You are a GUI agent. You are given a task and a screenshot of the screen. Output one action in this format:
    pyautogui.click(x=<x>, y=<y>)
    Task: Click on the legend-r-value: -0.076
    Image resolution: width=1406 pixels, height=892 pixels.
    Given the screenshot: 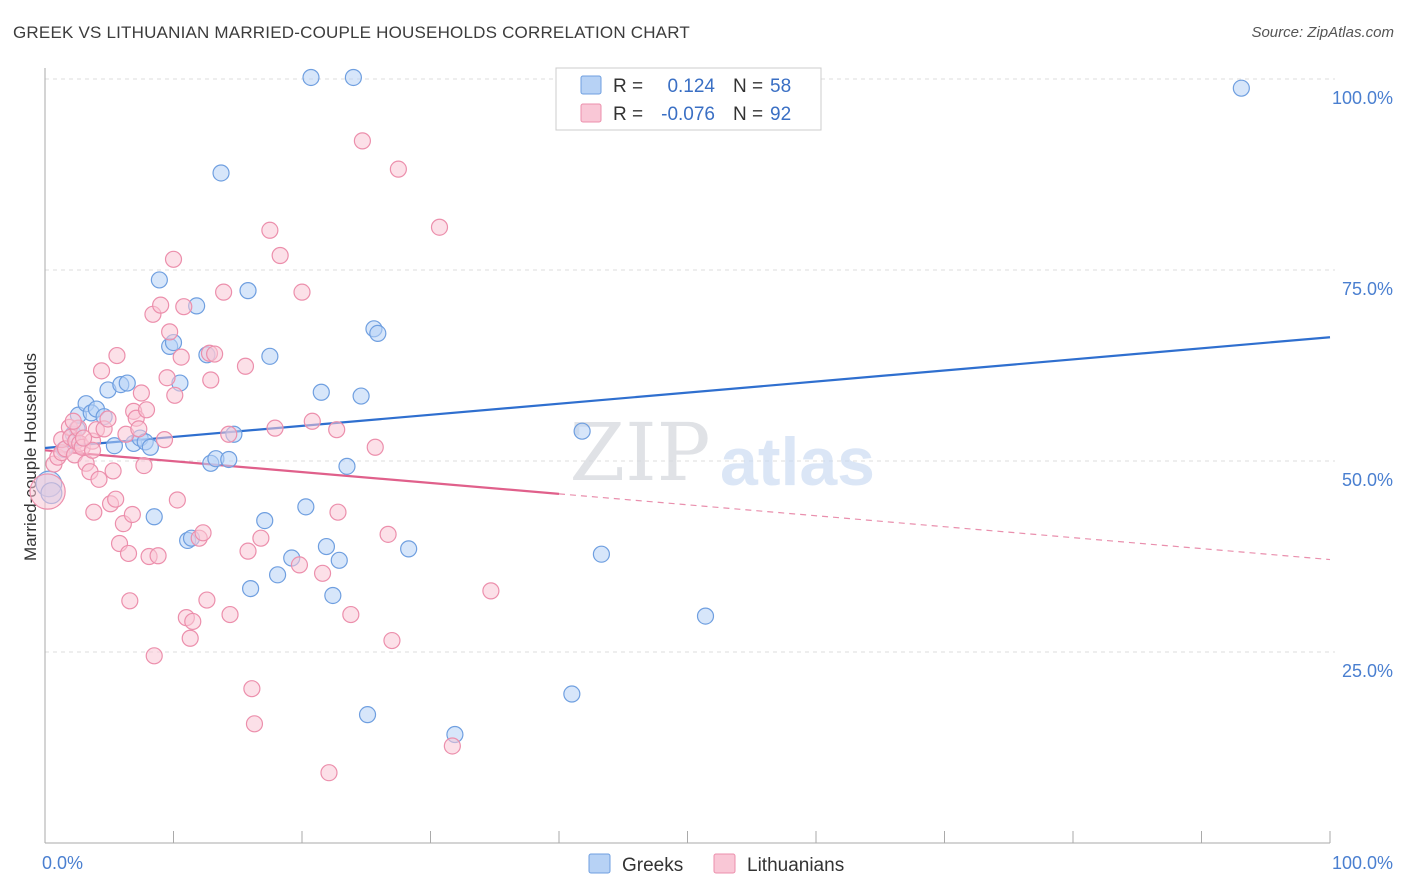 What is the action you would take?
    pyautogui.click(x=688, y=114)
    